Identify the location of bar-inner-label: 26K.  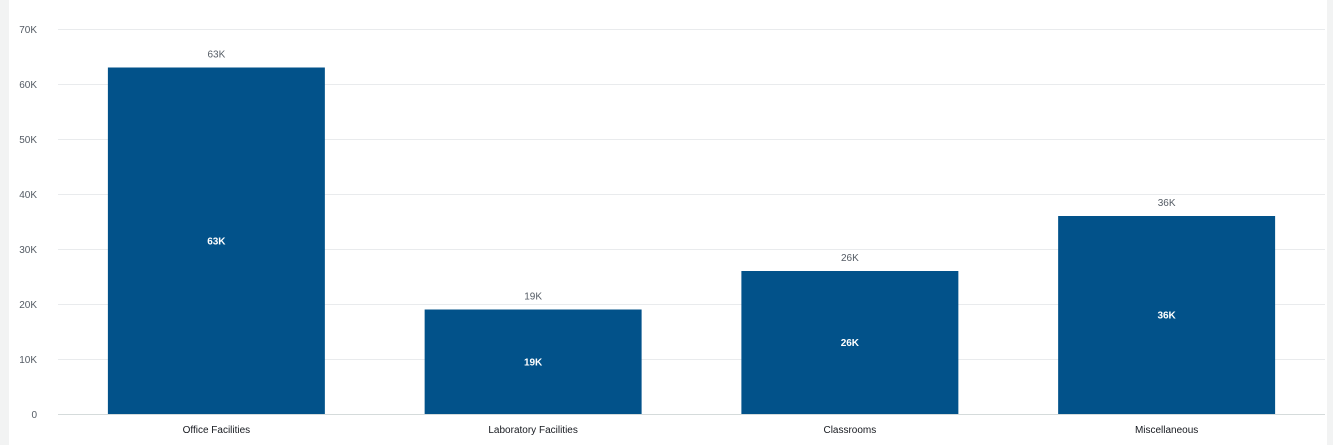
(850, 343).